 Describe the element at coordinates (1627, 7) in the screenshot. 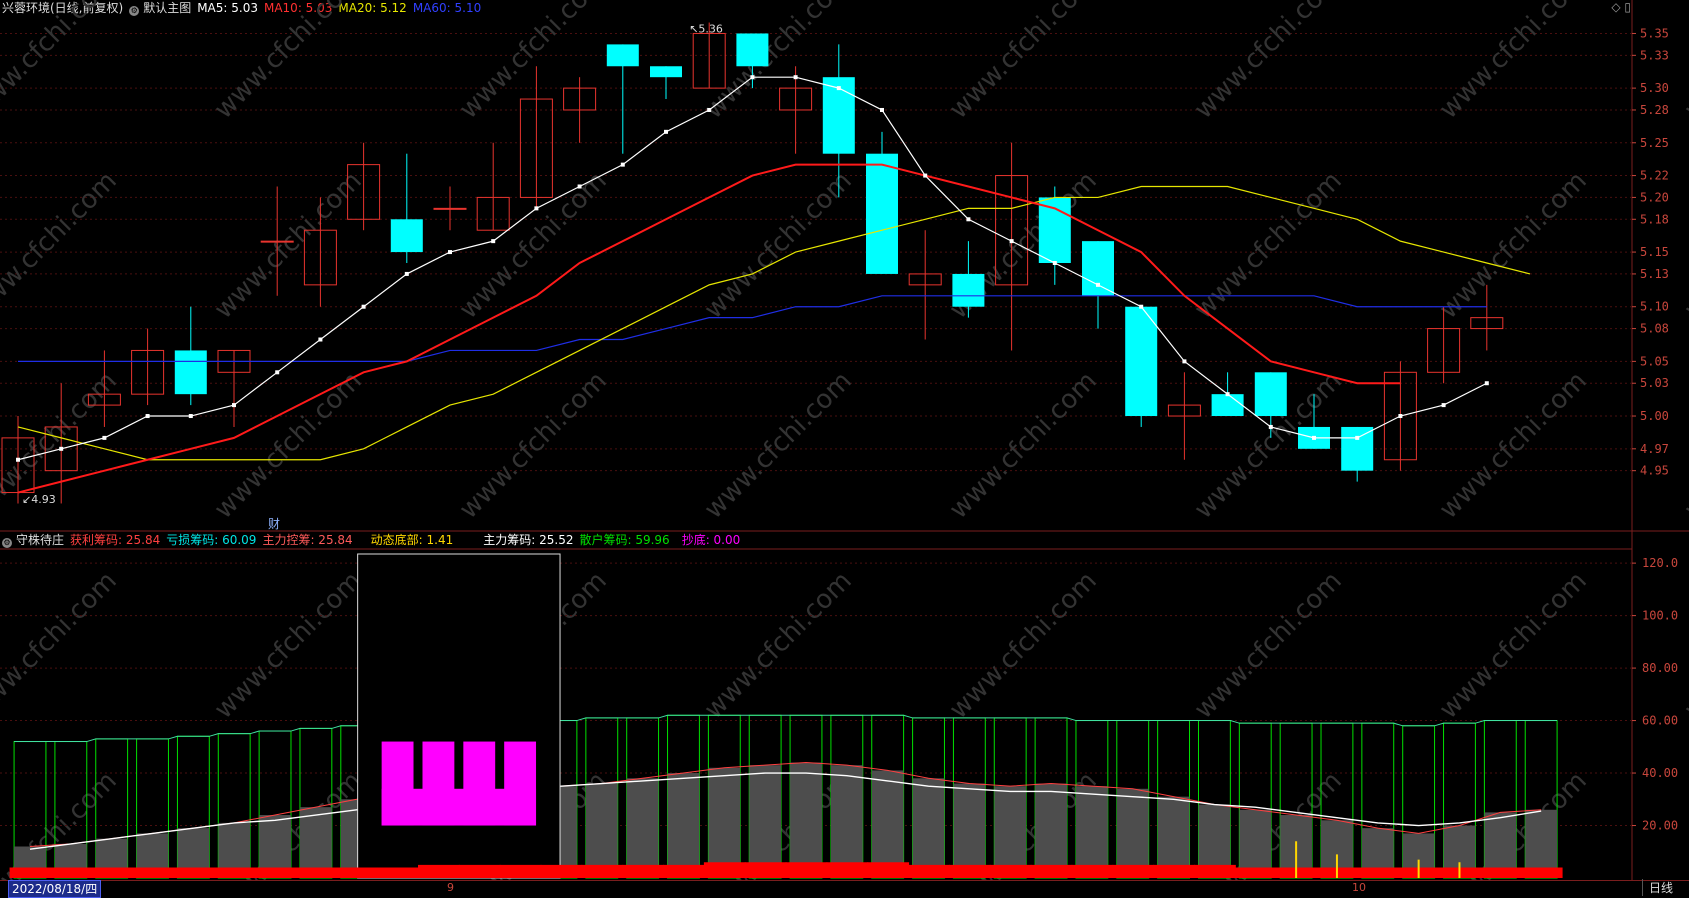

I see `panel-icon: ▯` at that location.